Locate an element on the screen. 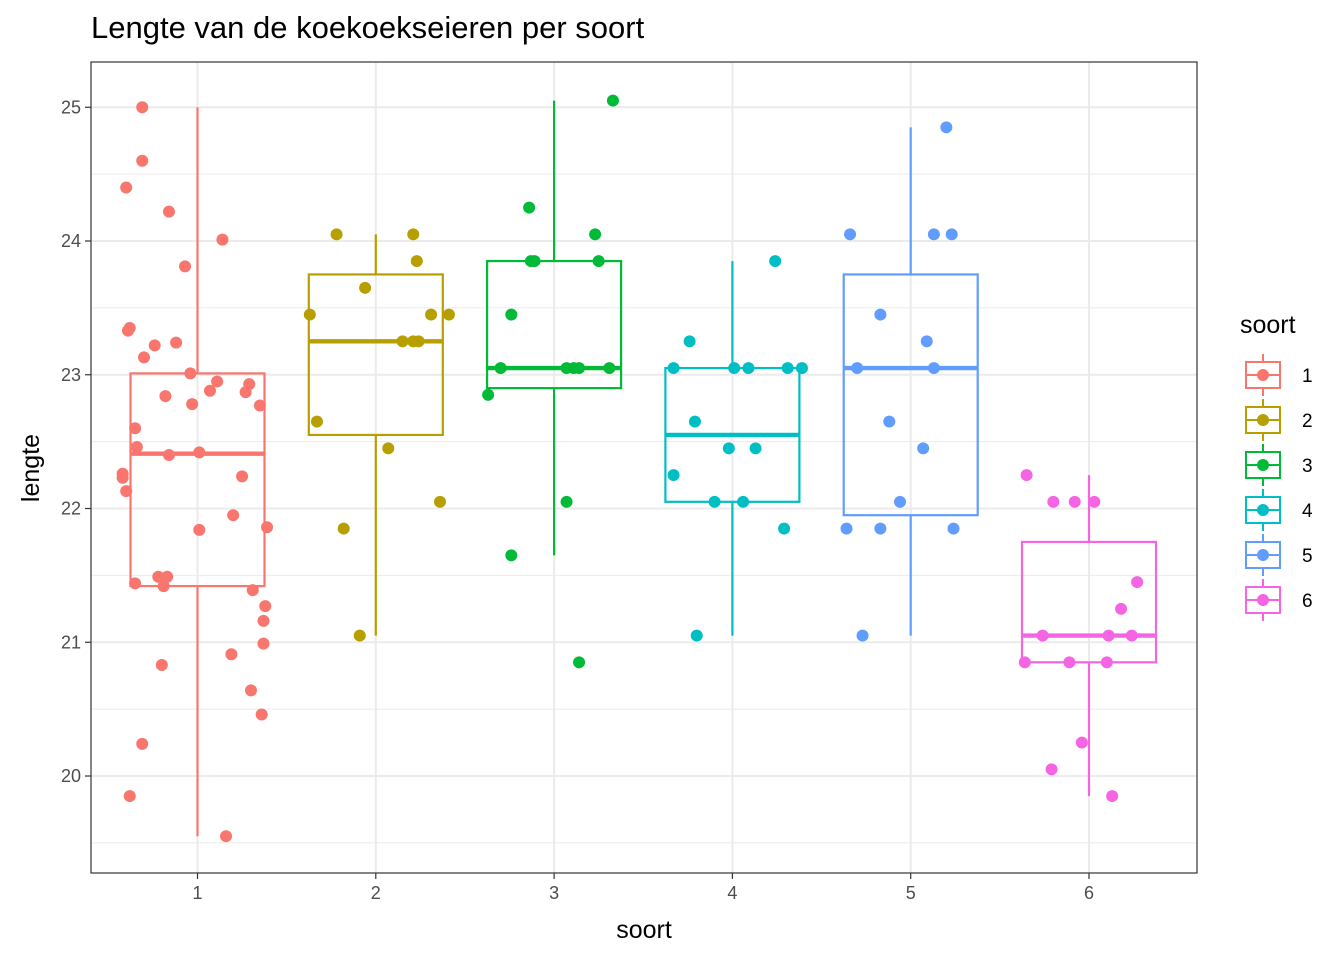 The height and width of the screenshot is (960, 1344). legend-item-2: 2 is located at coordinates (1279, 420).